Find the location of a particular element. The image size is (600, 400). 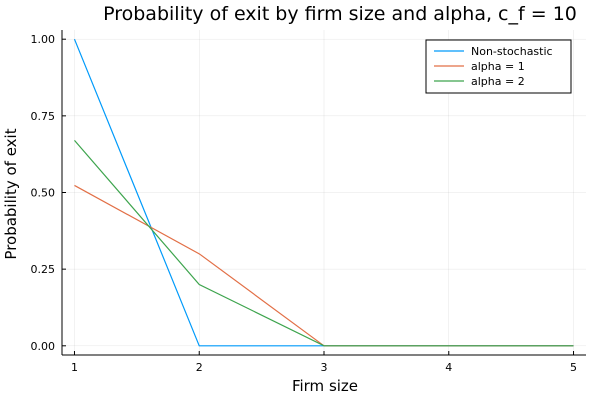

x-tick-label: 3 is located at coordinates (324, 367).